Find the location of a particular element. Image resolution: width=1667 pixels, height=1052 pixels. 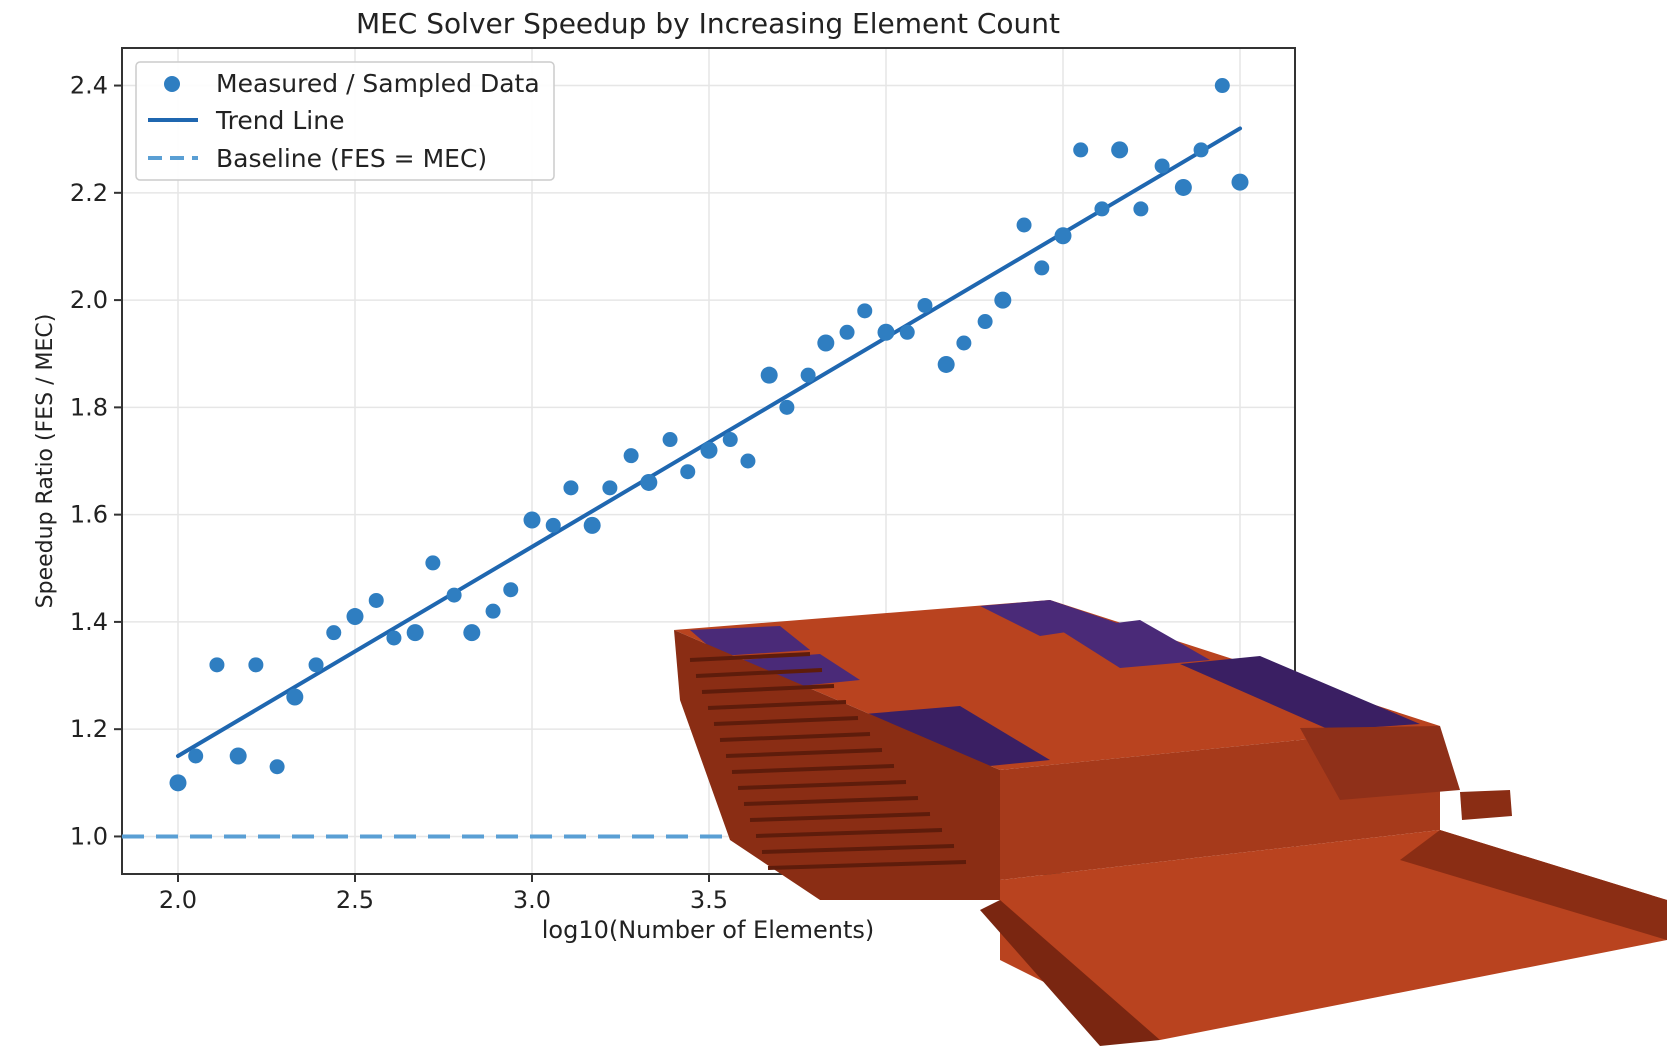

y-axis-label: Speedup Ratio (FES / MEC) is located at coordinates (45, 461).